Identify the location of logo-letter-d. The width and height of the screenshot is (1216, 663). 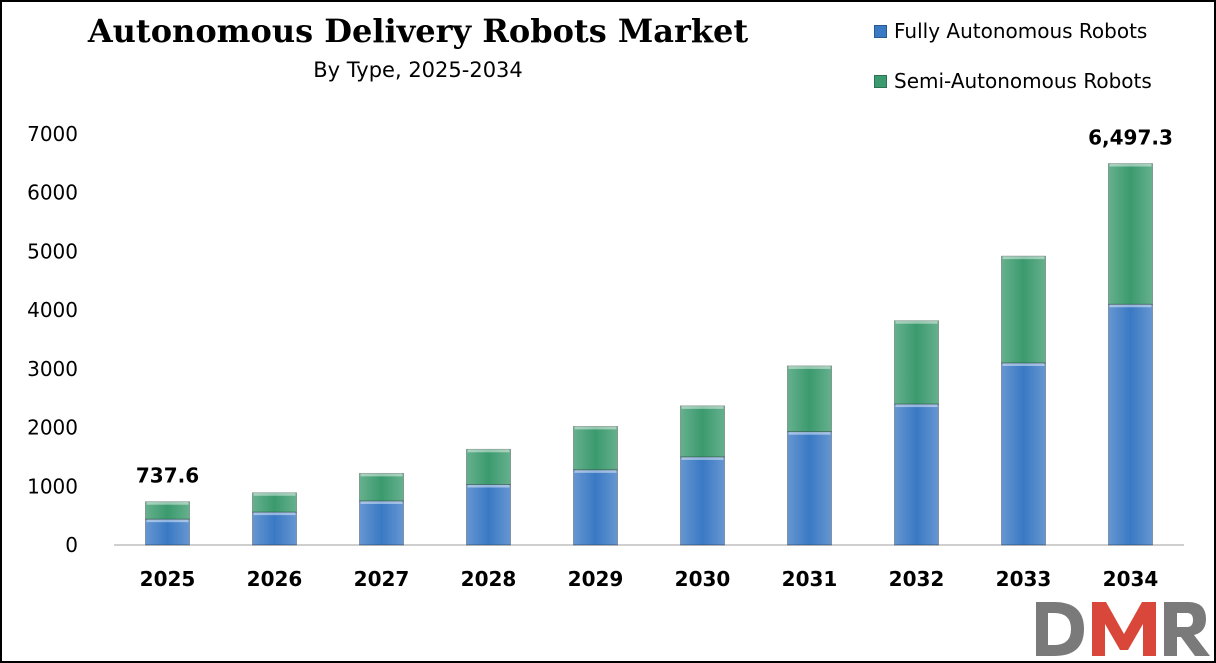
(1060, 629).